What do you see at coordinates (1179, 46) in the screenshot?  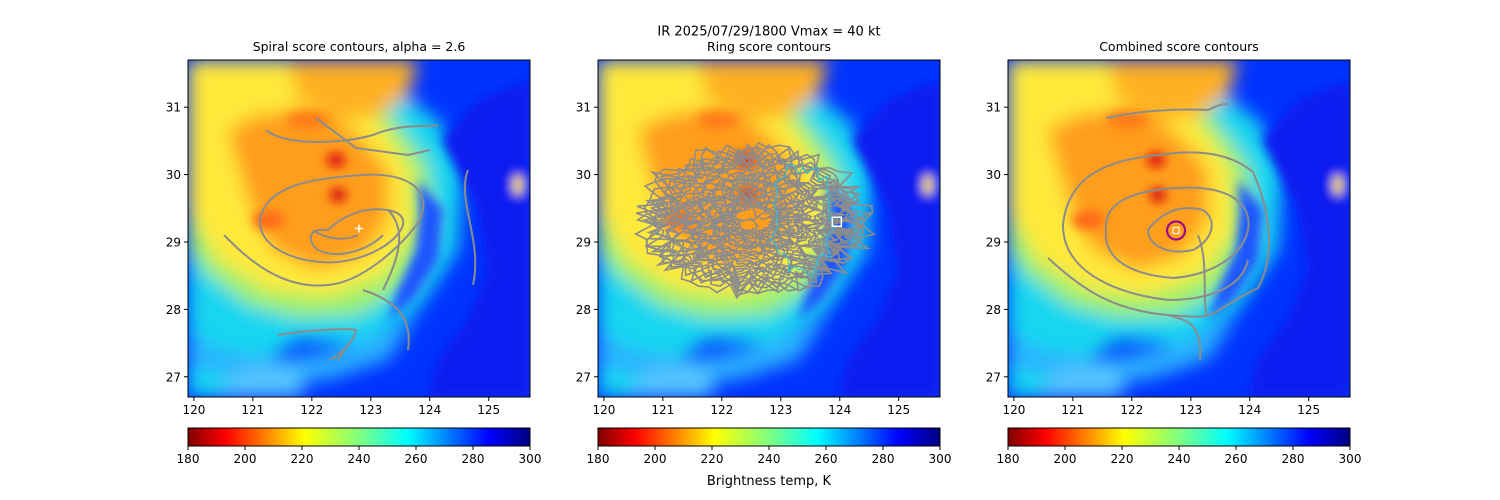 I see `panel-title: Combined score contours` at bounding box center [1179, 46].